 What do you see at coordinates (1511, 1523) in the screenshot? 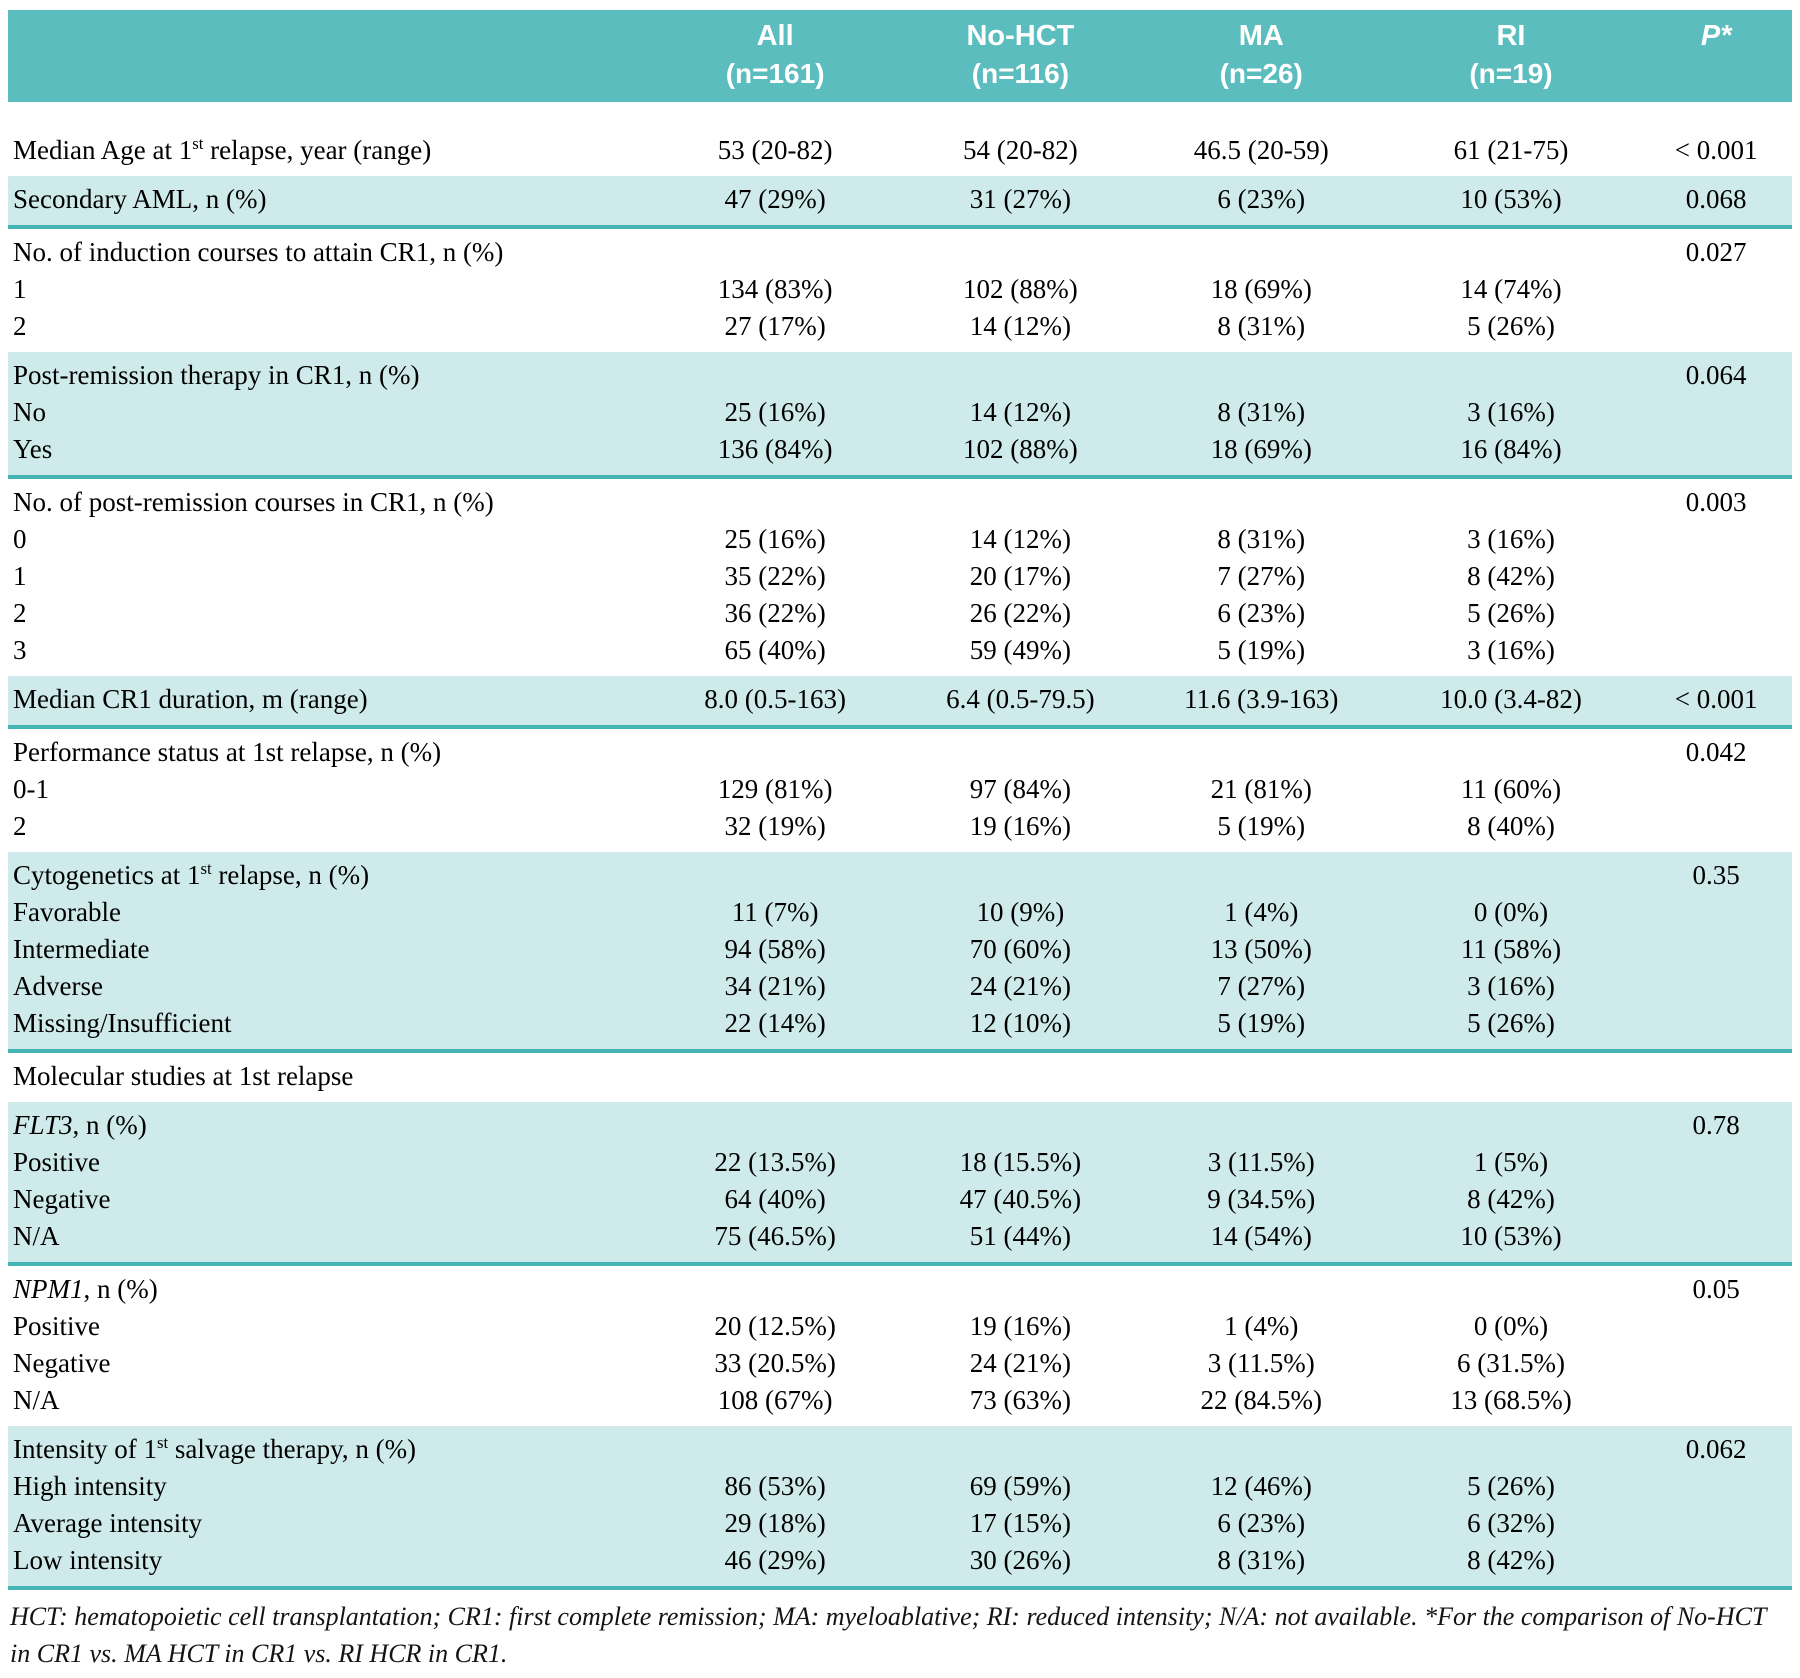
I see `cell-value: 6 (32%)` at bounding box center [1511, 1523].